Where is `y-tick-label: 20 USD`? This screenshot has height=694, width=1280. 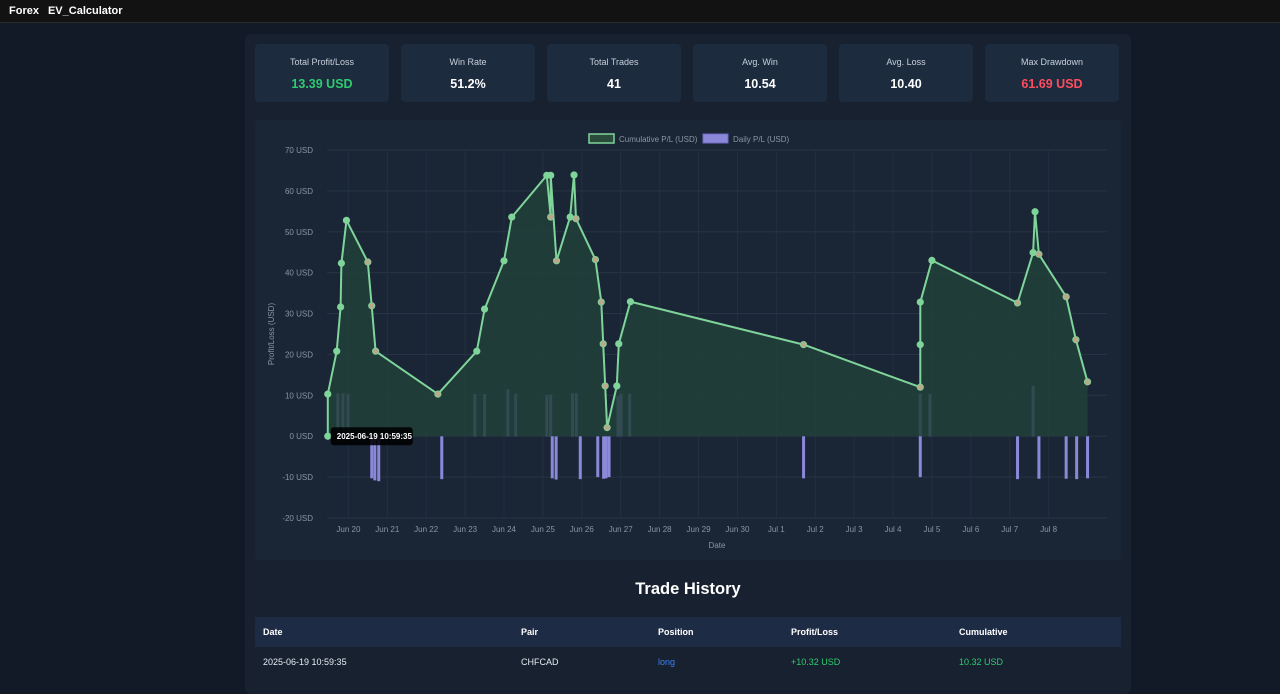 y-tick-label: 20 USD is located at coordinates (299, 354).